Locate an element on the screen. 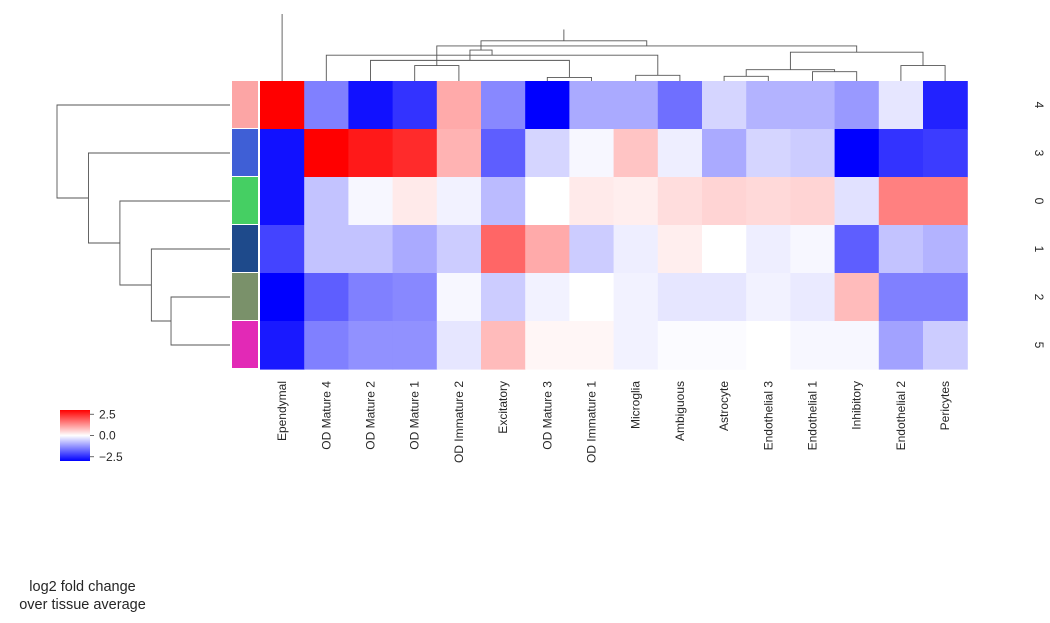 The image size is (1050, 623). colorbar: 2.5 0.0 −2.5 is located at coordinates (91, 435).